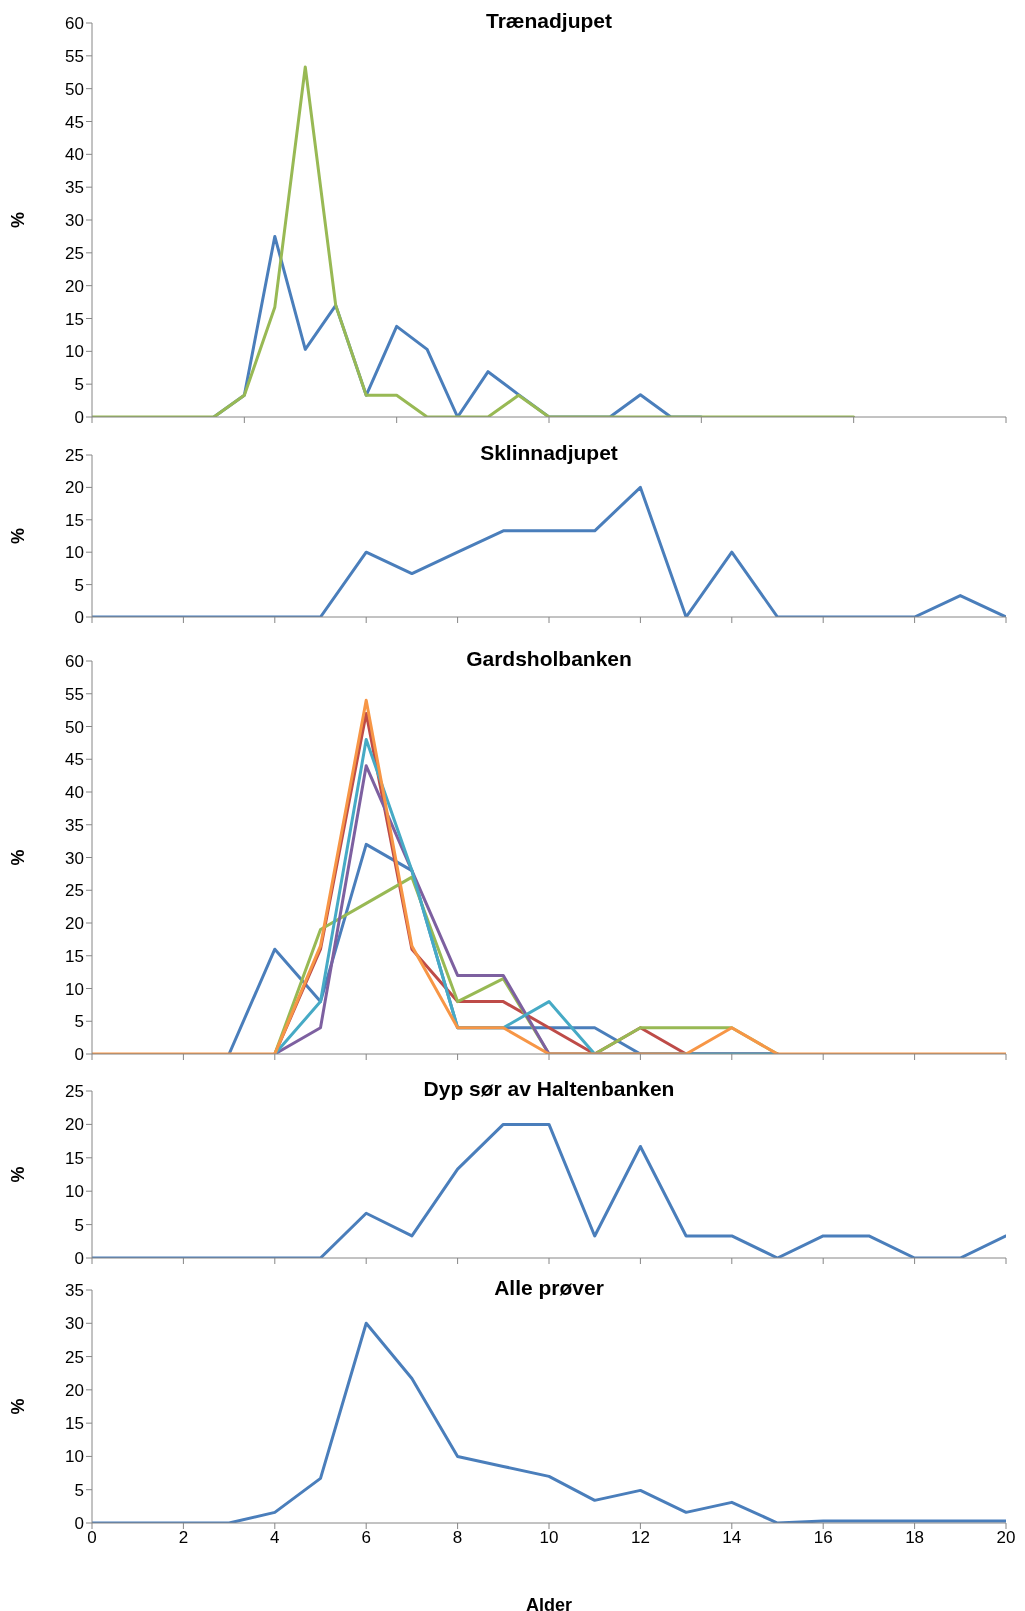 The height and width of the screenshot is (1611, 1025). I want to click on x-tick-label: 18, so click(915, 1538).